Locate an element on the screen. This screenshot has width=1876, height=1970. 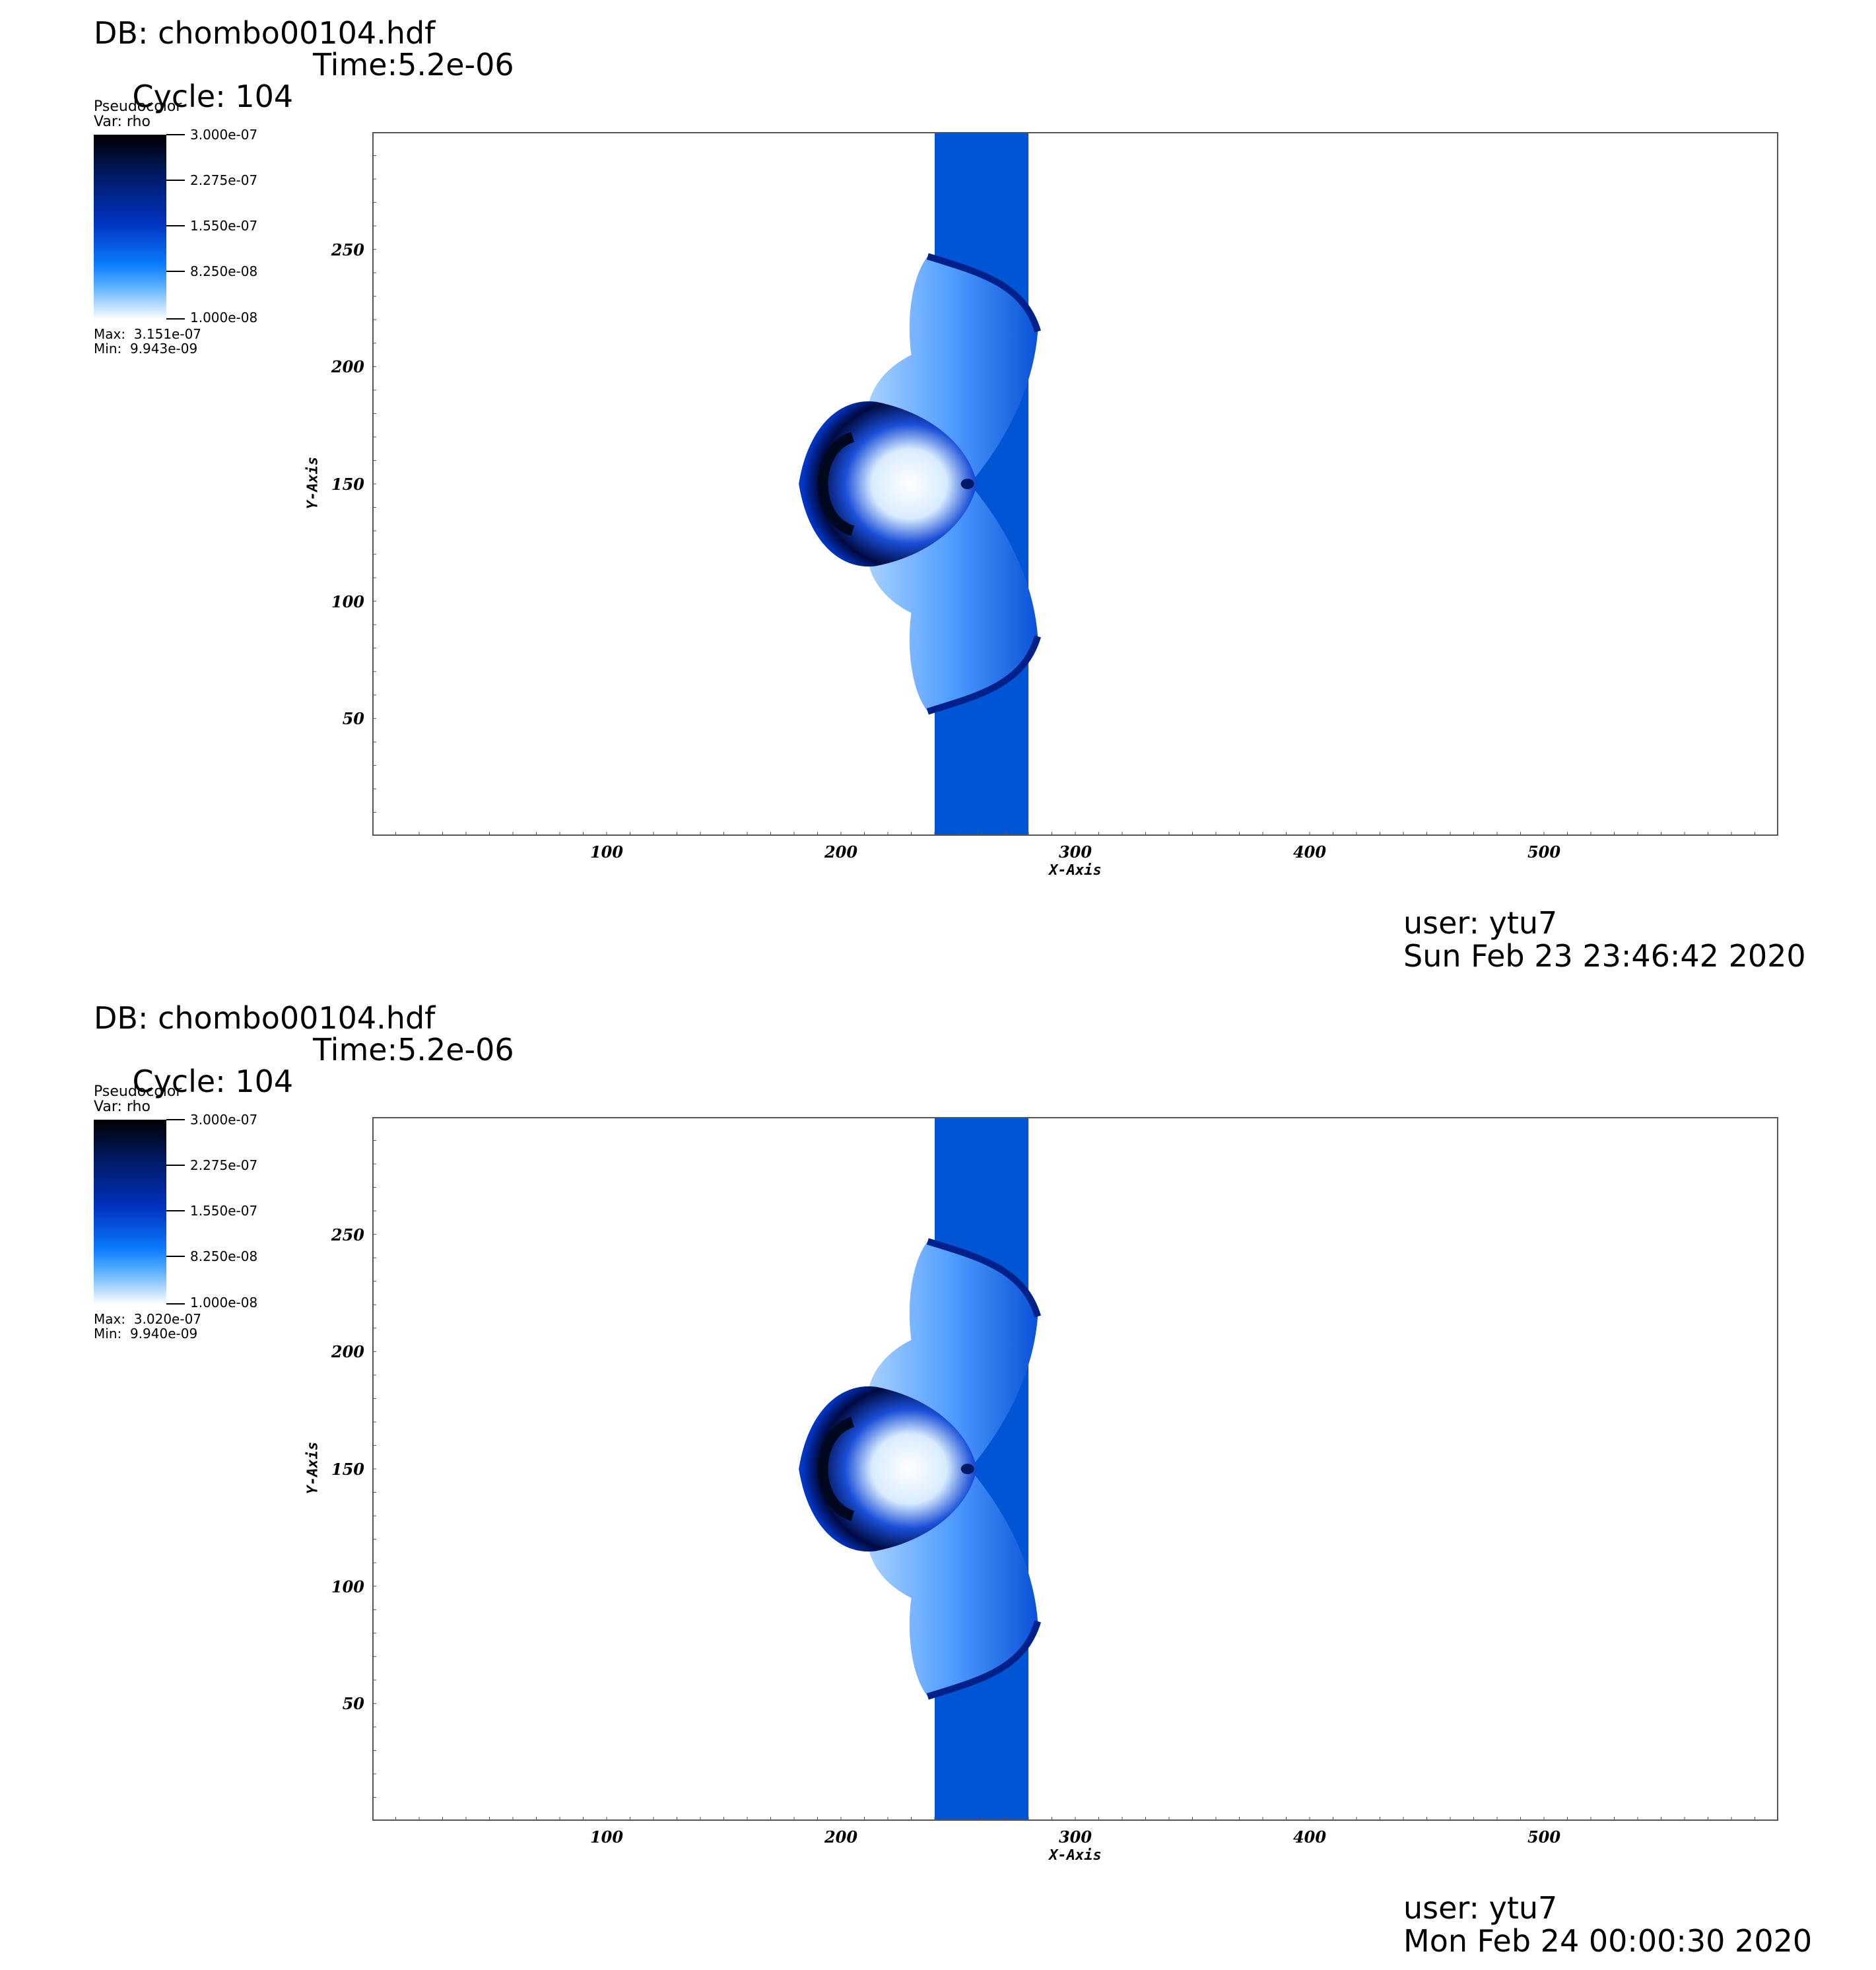
min-value: Min: 9.943e-09 is located at coordinates (146, 349).